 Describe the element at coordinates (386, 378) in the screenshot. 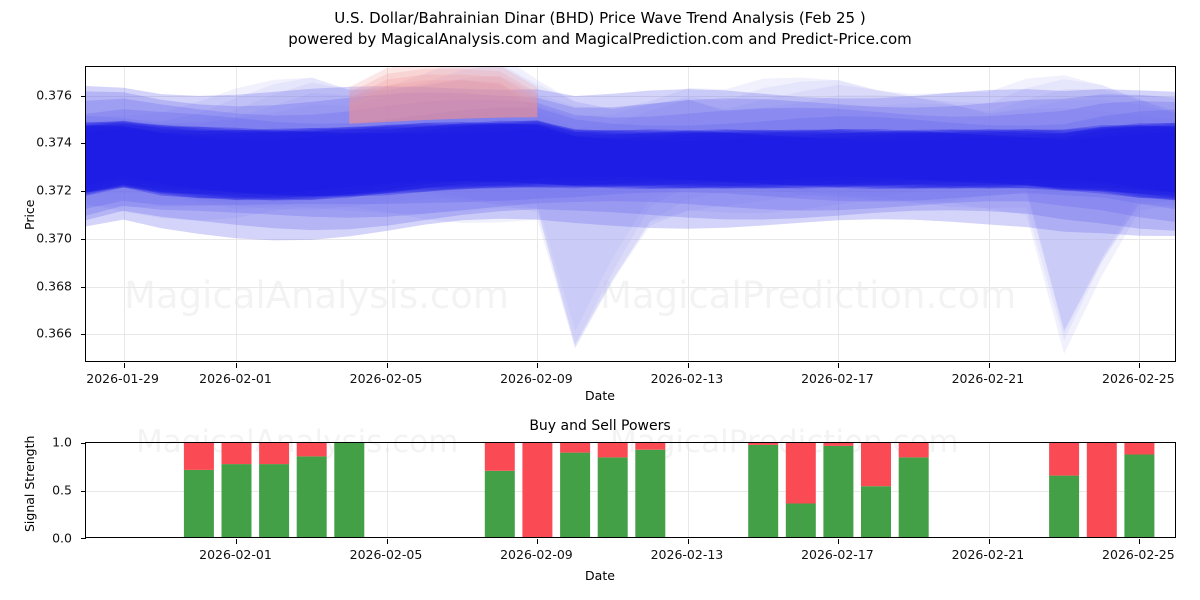

I see `x-tick-label: 2026-02-05` at that location.